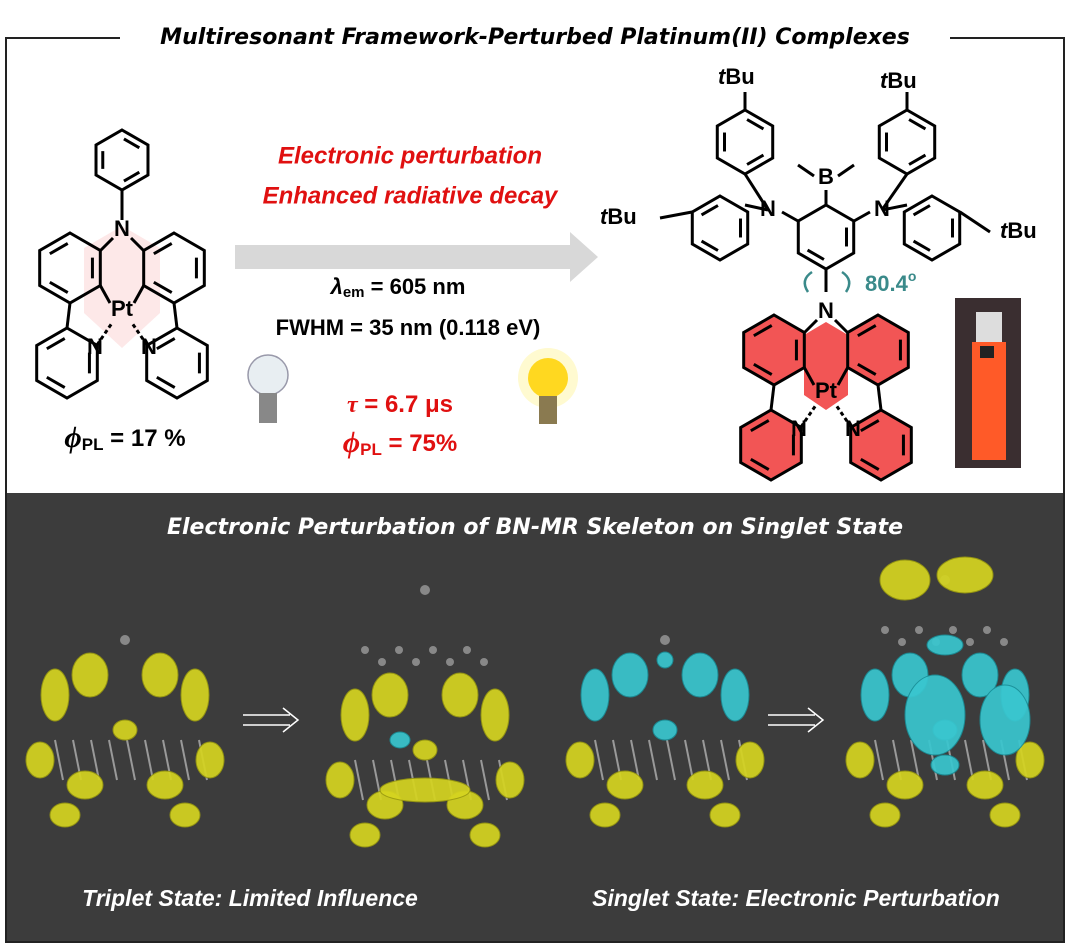  What do you see at coordinates (796, 898) in the screenshot?
I see `caption-singlet: Singlet State: Electronic Perturbation` at bounding box center [796, 898].